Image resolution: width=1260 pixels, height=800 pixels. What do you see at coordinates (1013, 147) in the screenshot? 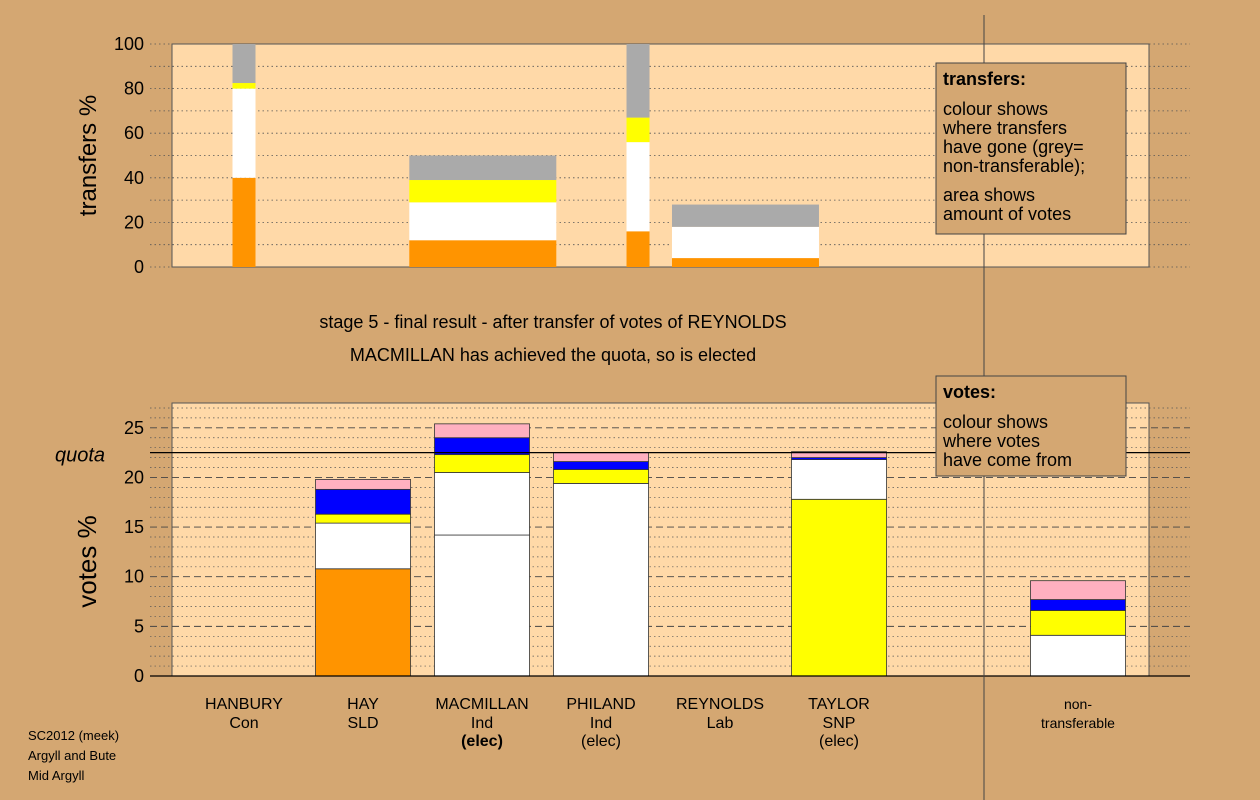
I see `transfers-legend-line: have gone (grey=` at bounding box center [1013, 147].